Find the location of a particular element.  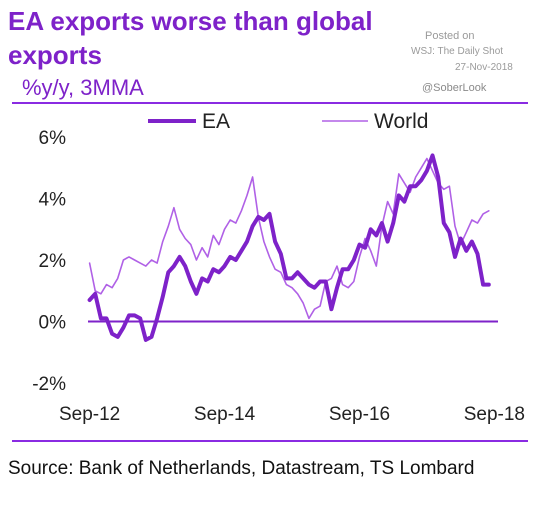

y-tick-label: 6% is located at coordinates (53, 138).